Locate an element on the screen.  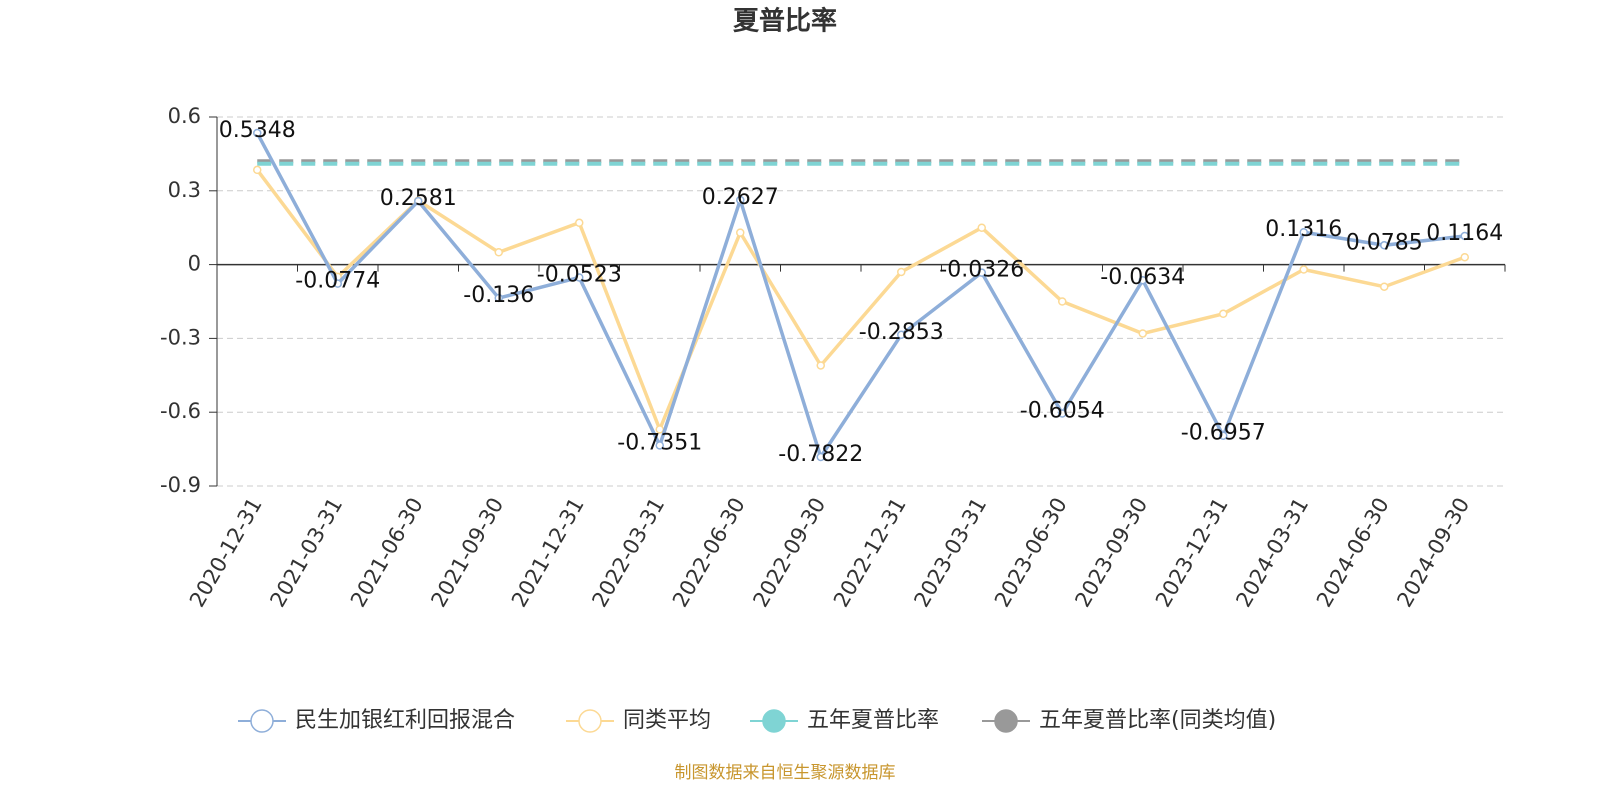
x-tick-label: 2024-06-30 is located at coordinates (1353, 553).